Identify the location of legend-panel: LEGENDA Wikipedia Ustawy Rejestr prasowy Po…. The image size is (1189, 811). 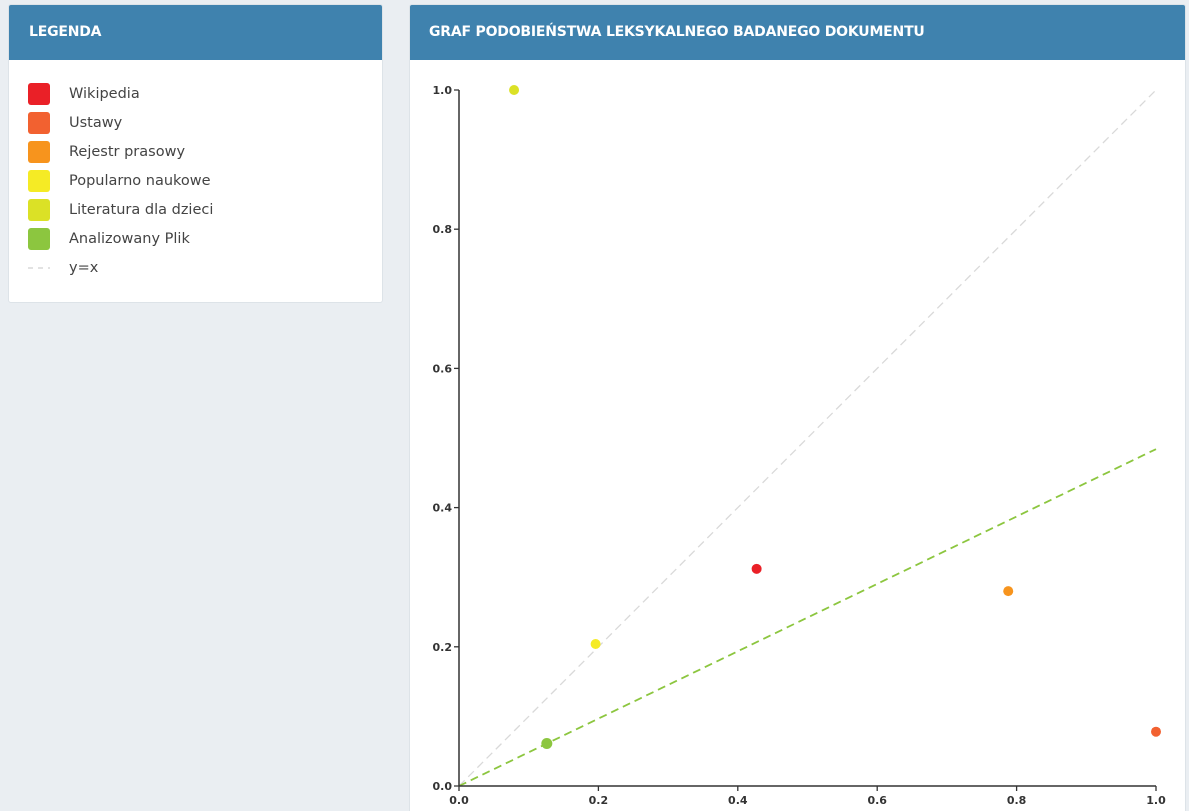
(195, 153).